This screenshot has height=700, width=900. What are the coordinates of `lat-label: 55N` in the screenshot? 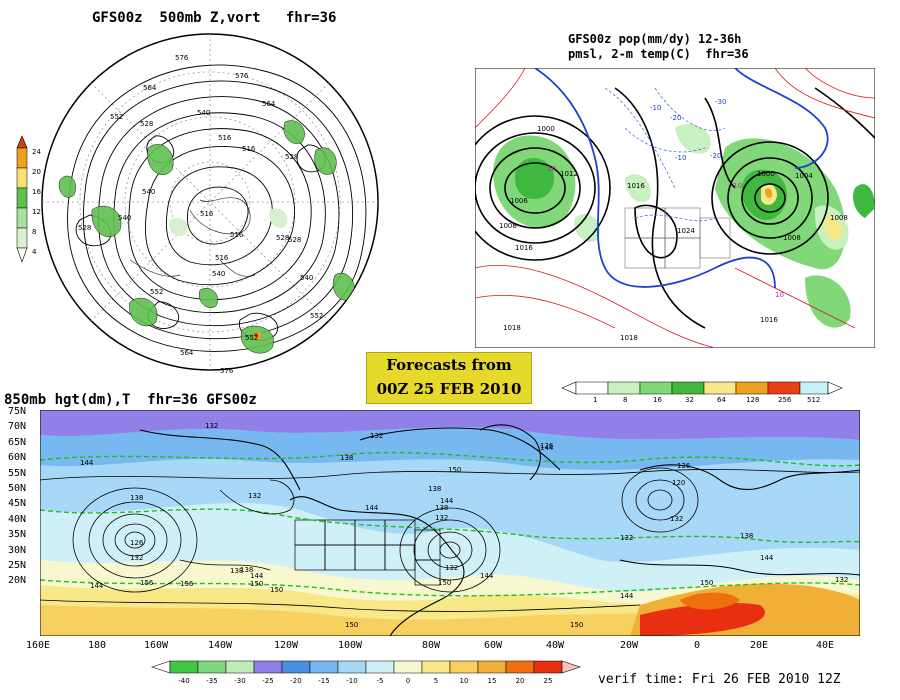 It's located at (17, 473).